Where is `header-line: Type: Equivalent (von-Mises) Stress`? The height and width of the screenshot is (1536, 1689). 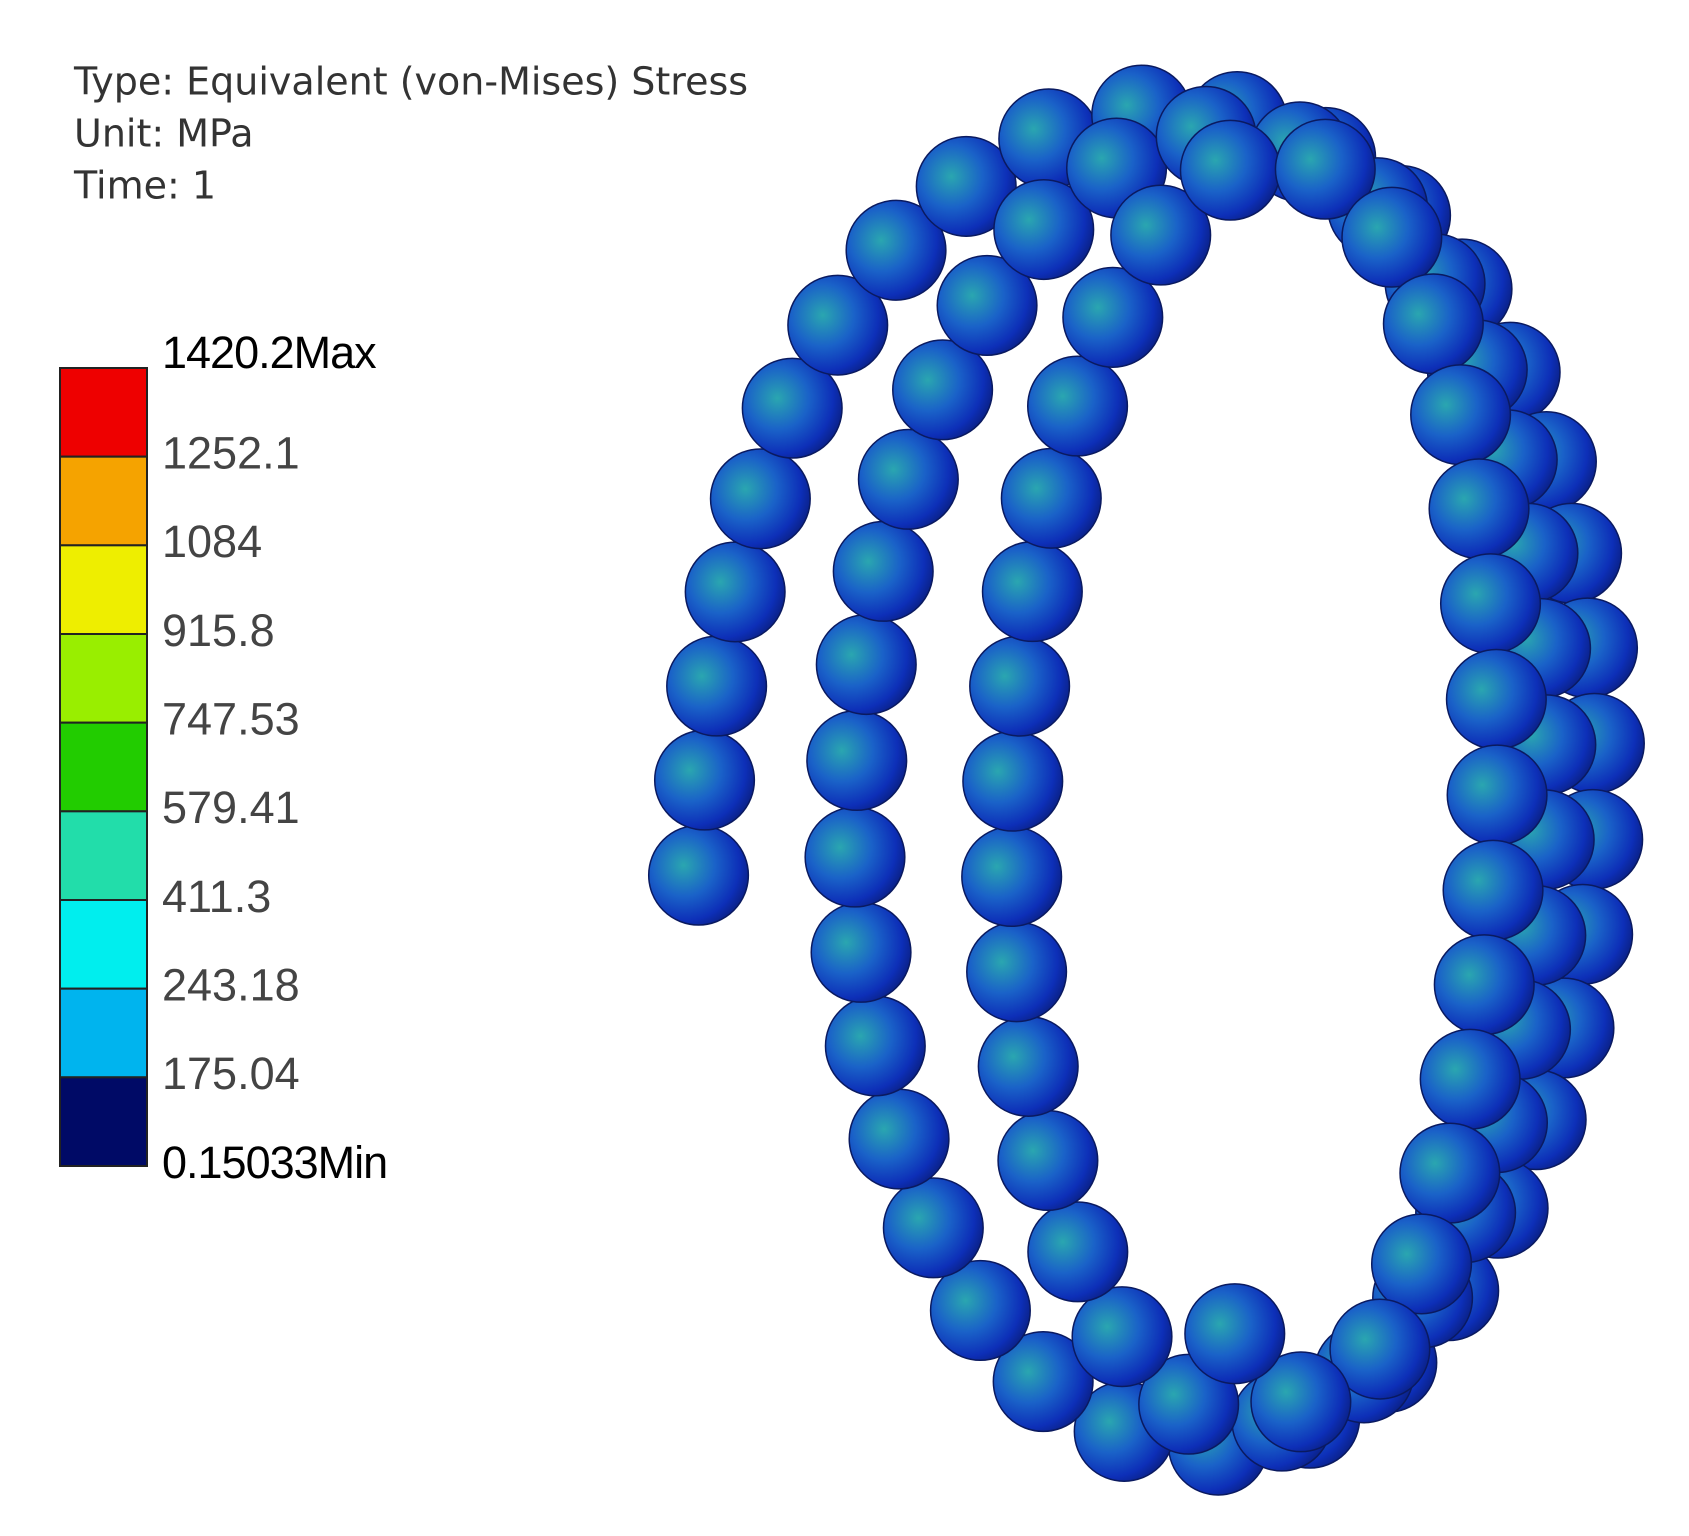
header-line: Type: Equivalent (von-Mises) Stress is located at coordinates (410, 82).